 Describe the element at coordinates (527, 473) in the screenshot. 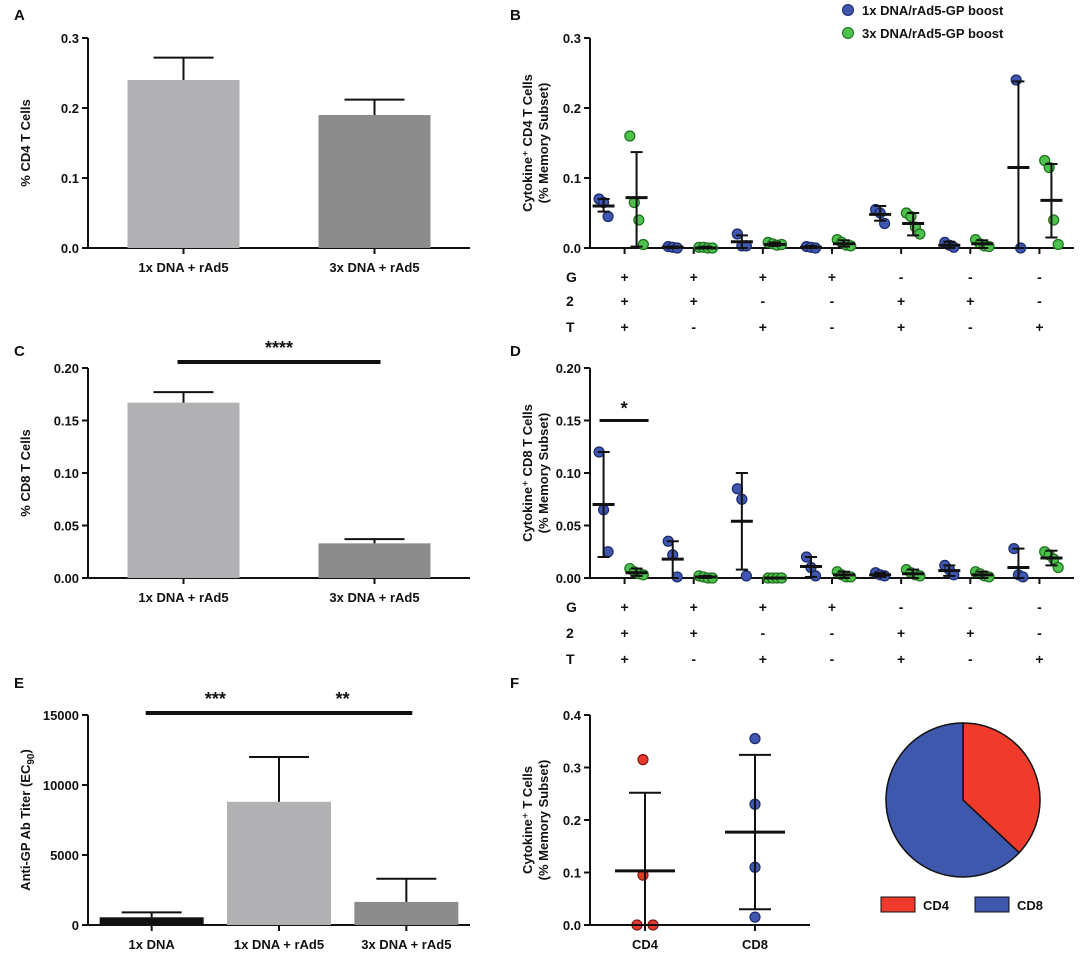

I see `y-axis-label: Cytokine⁺ CD8 T Cells` at that location.